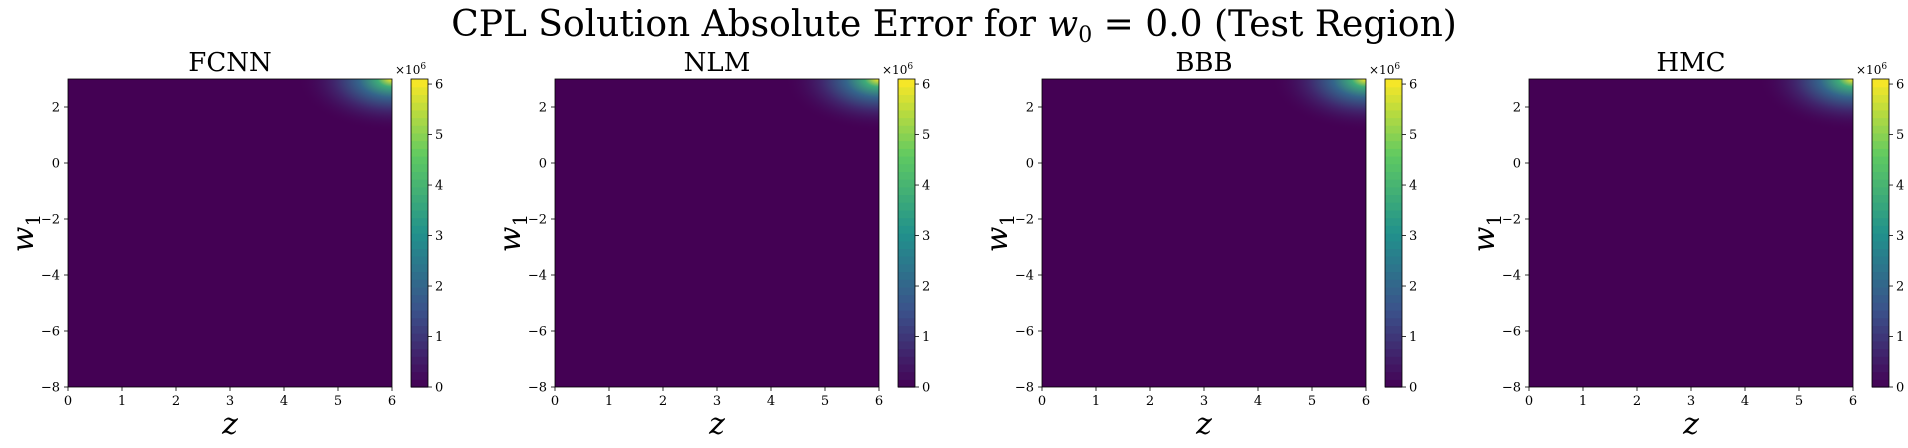 The image size is (1908, 448). I want to click on colorbar-frame, so click(1393, 233).